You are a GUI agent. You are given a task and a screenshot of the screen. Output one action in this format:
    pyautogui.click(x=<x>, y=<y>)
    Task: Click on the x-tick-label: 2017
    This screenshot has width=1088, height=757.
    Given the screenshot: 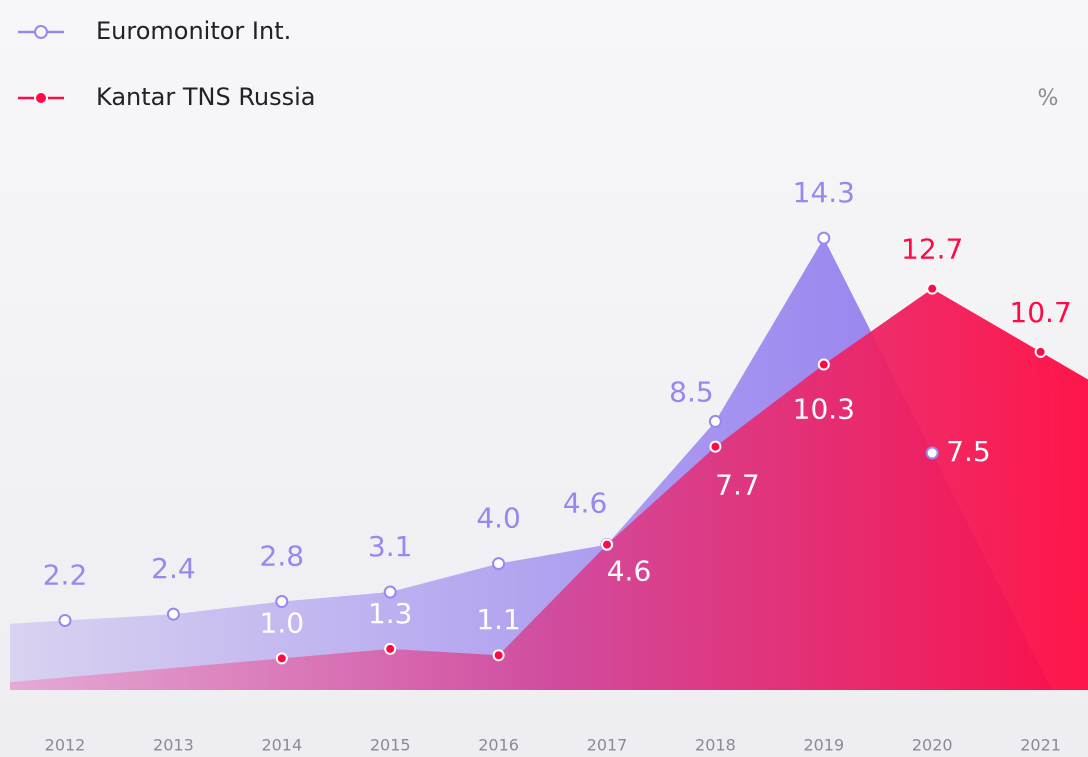 What is the action you would take?
    pyautogui.click(x=607, y=745)
    